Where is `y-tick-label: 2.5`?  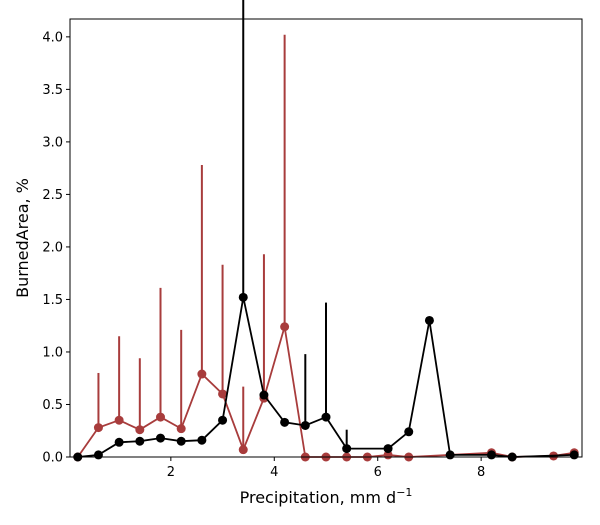 y-tick-label: 2.5 is located at coordinates (52, 195).